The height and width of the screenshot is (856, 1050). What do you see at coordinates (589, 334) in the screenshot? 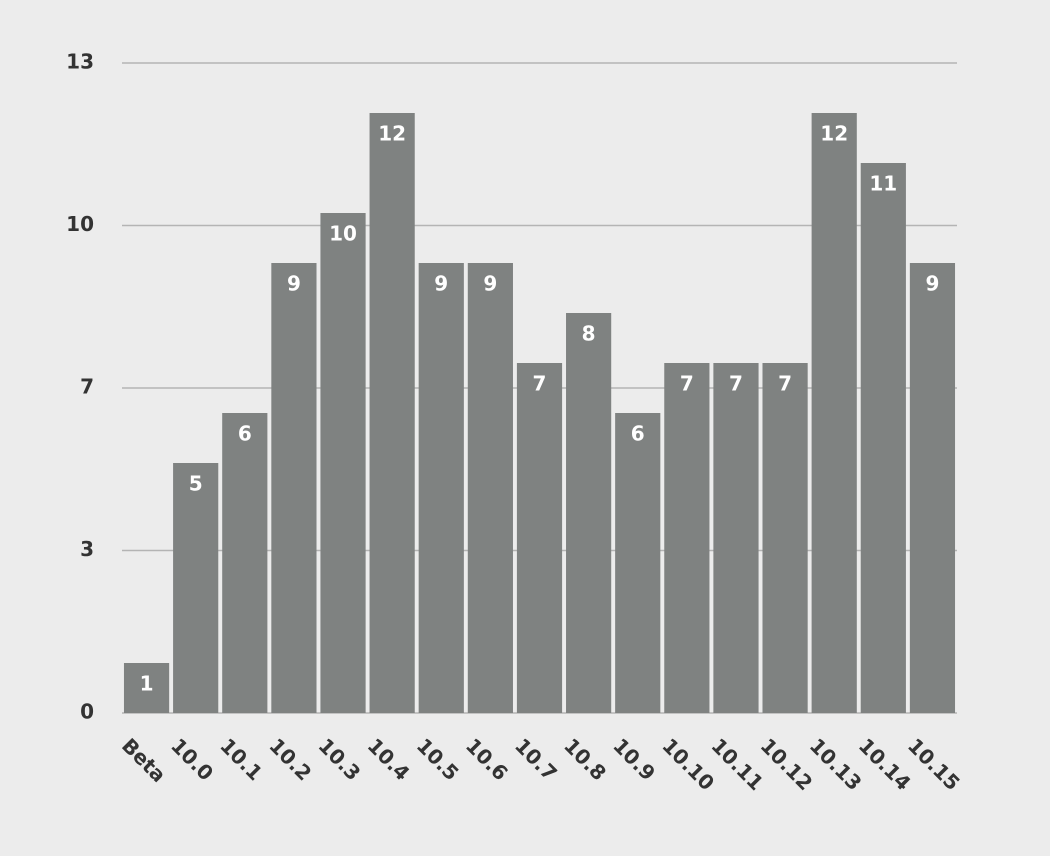
I see `value-label: 8` at bounding box center [589, 334].